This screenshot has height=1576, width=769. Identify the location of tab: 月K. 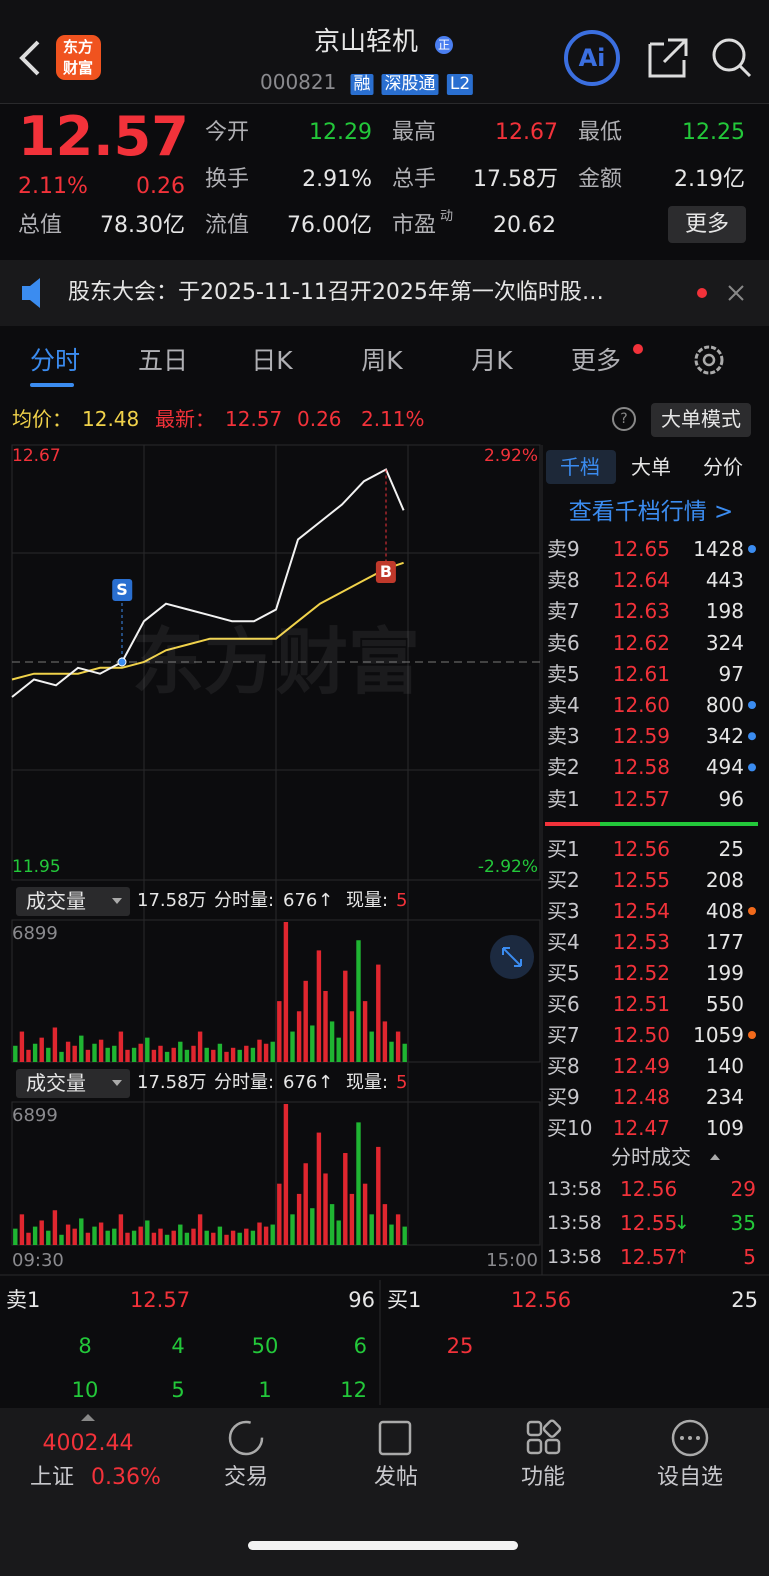
(492, 360).